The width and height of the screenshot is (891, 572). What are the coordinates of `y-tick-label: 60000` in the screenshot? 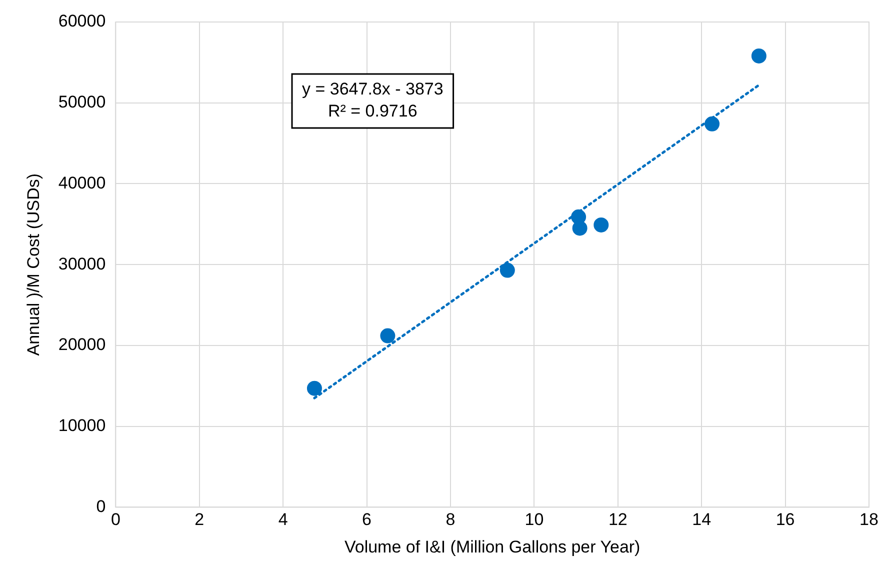 It's located at (82, 21).